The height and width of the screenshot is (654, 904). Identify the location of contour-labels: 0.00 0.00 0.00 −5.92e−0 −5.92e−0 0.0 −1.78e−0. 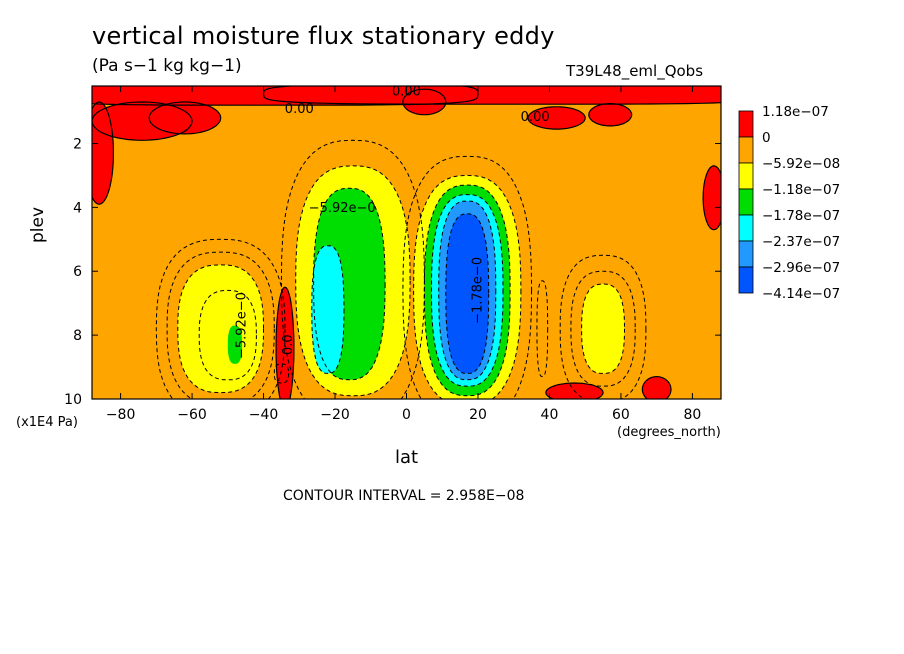
(392, 222).